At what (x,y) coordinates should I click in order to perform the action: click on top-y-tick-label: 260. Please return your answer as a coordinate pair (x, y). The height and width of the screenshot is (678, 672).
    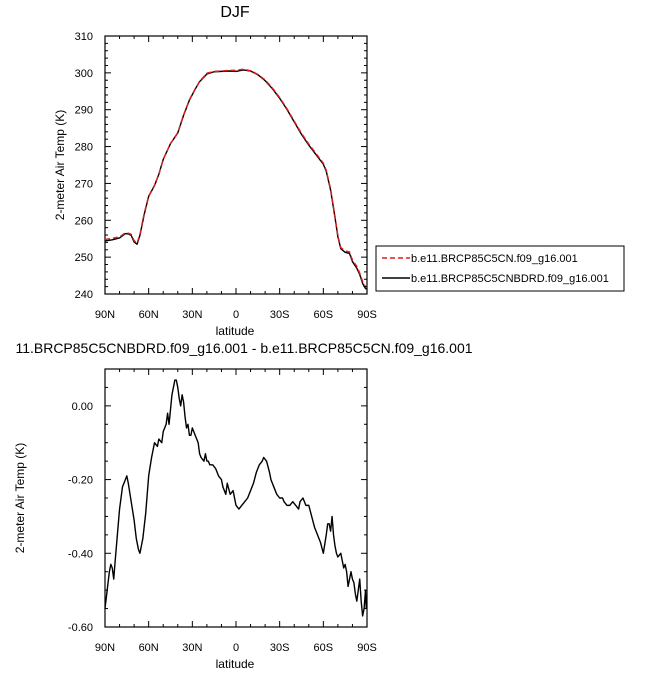
    Looking at the image, I should click on (84, 221).